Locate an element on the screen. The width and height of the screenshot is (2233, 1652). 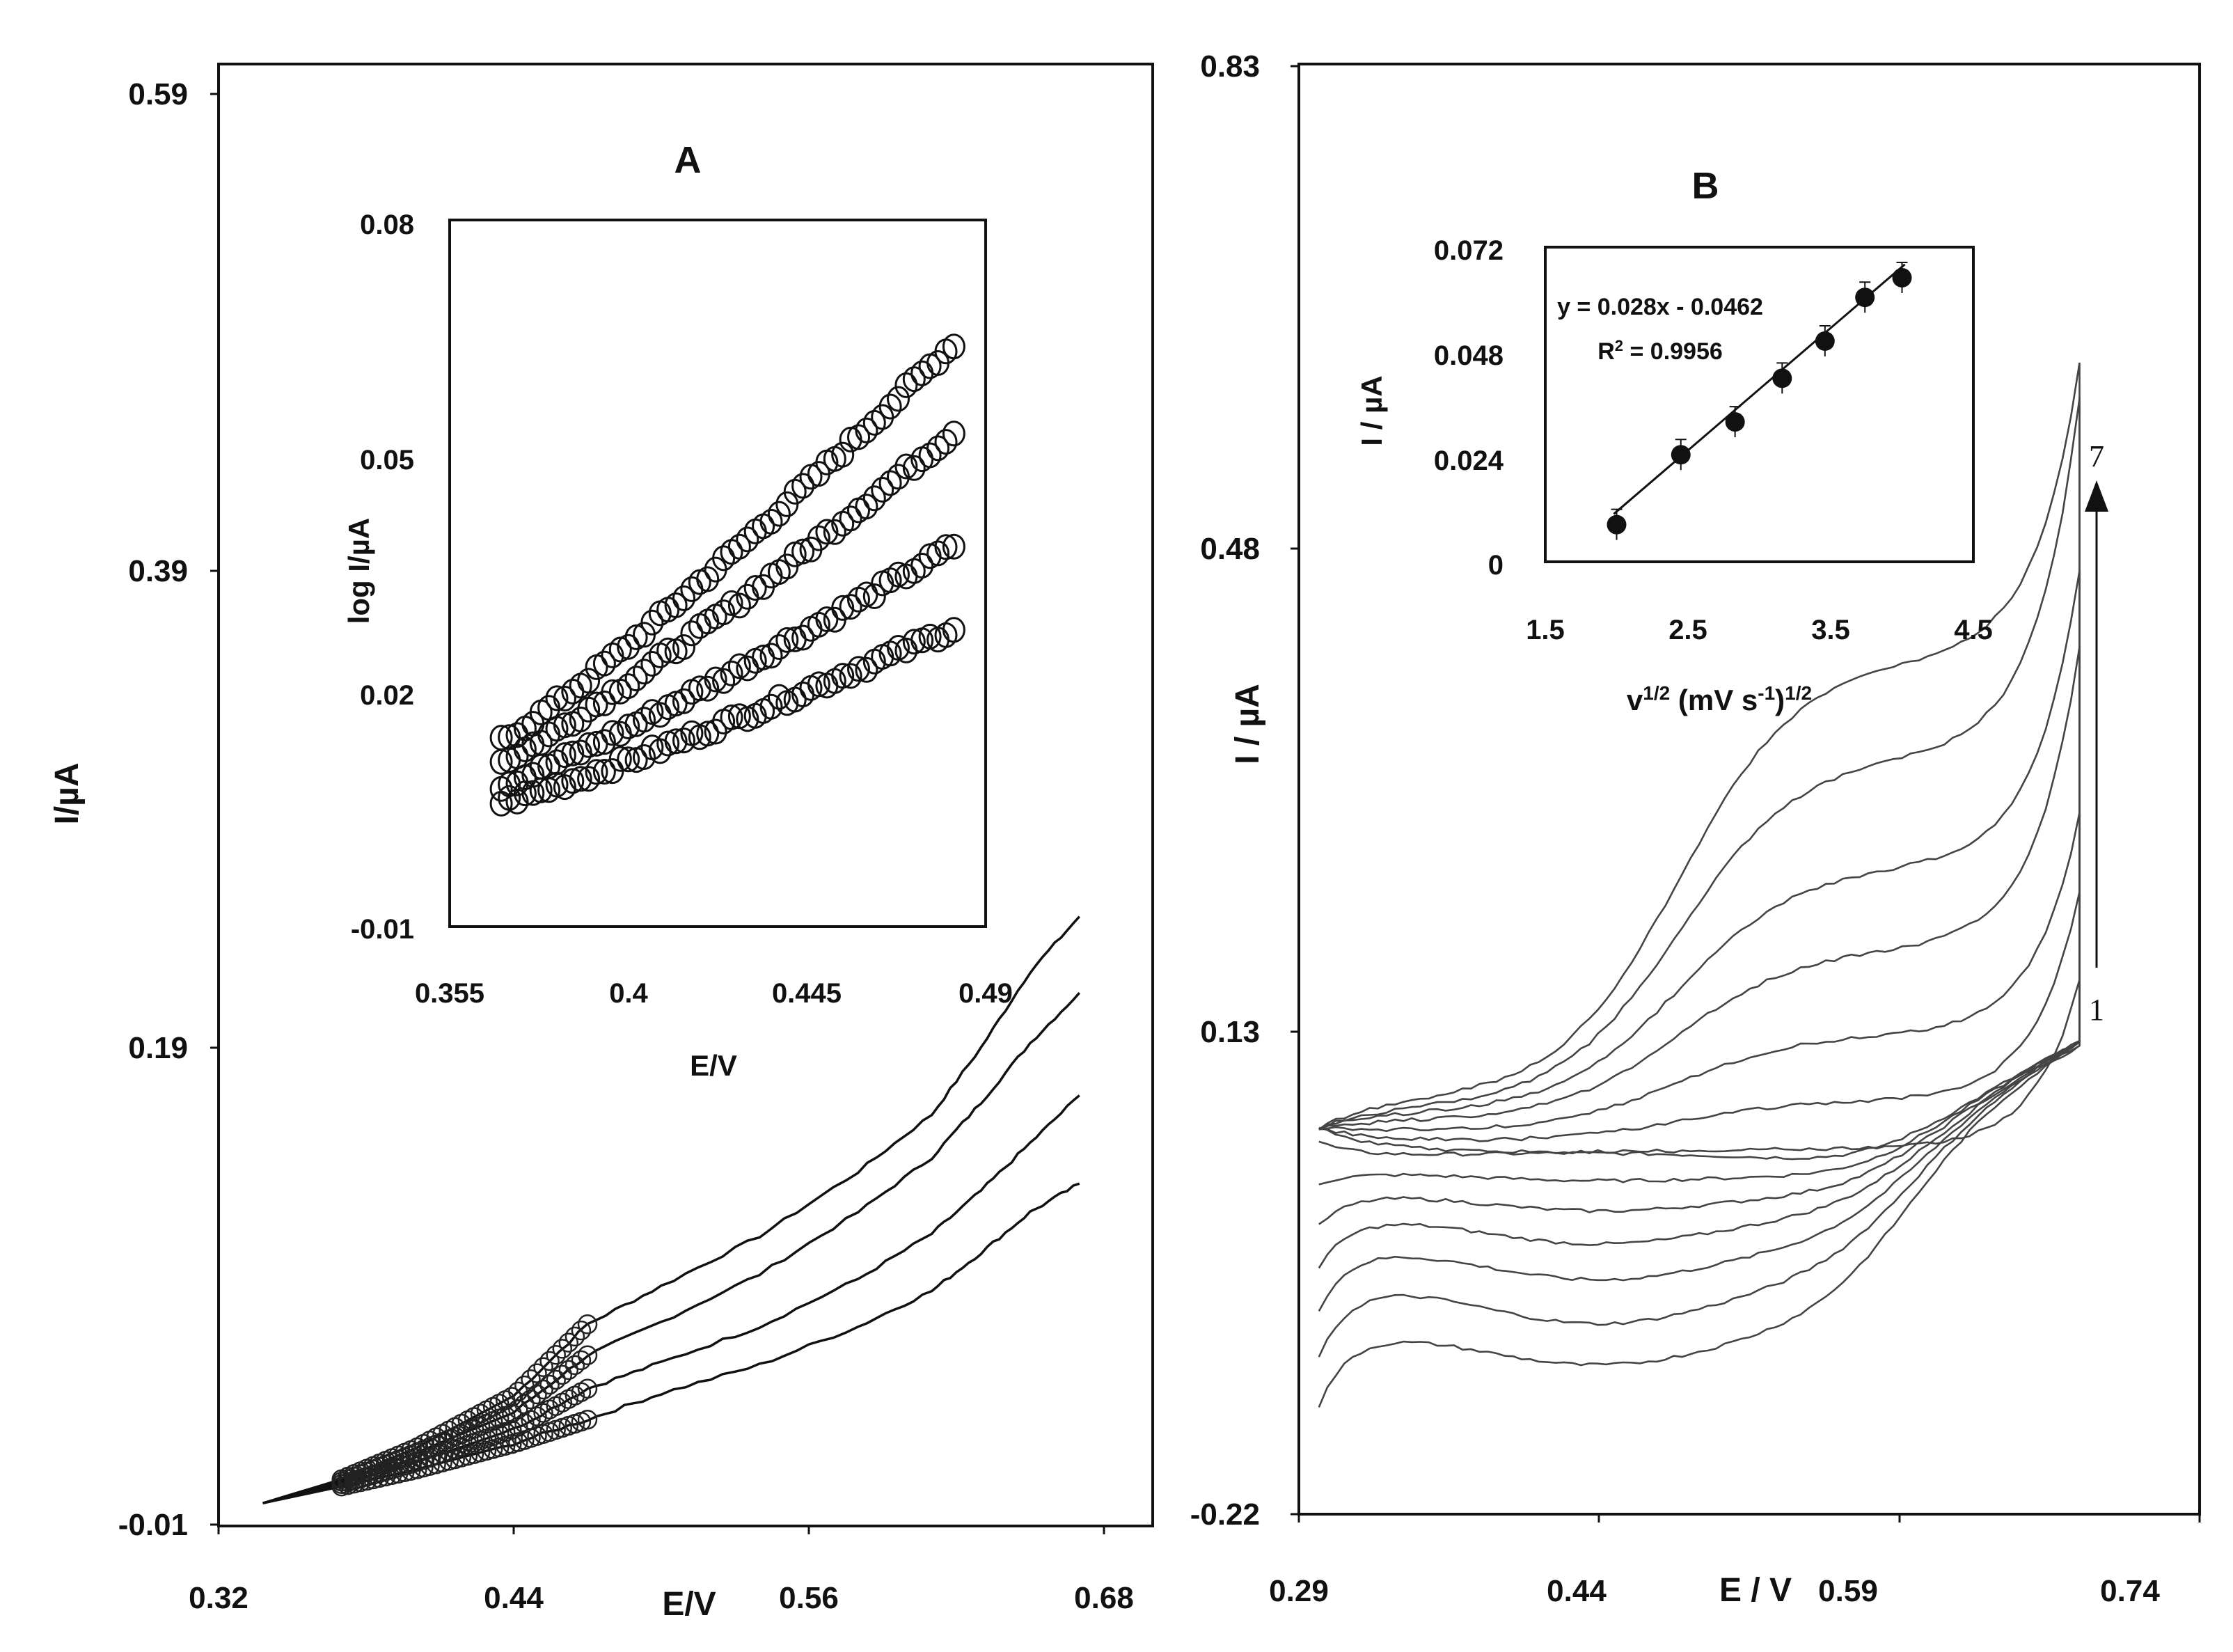
panel-a-inset-x-tick-label: 0.355 is located at coordinates (449, 993).